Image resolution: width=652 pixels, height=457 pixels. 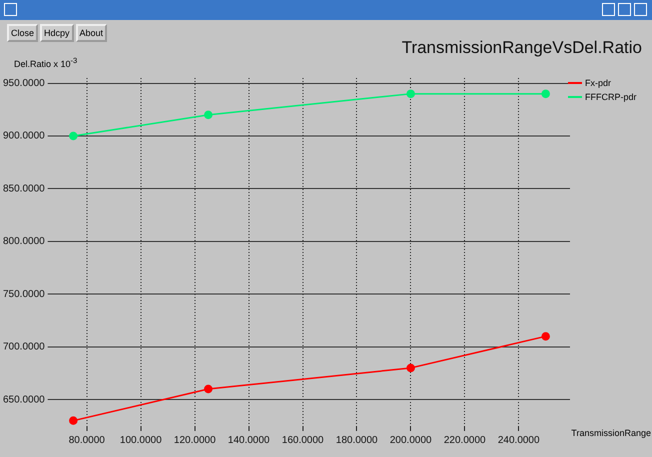 What do you see at coordinates (249, 440) in the screenshot?
I see `x-tick-label: 140.0000` at bounding box center [249, 440].